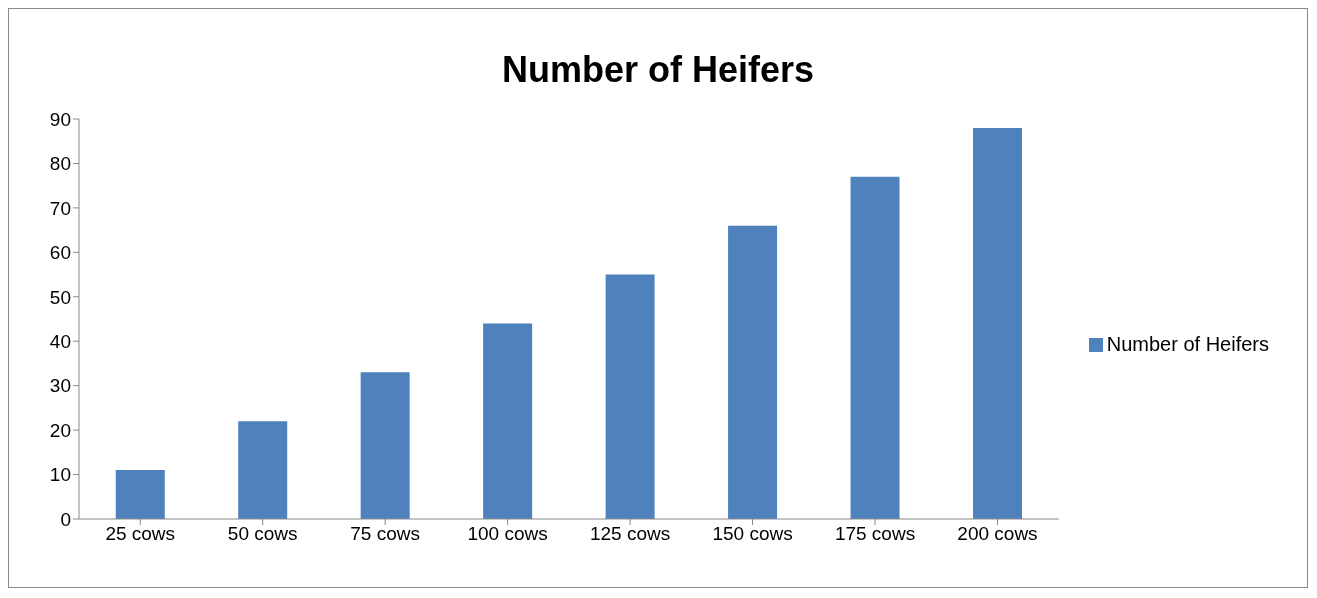 The image size is (1317, 598). What do you see at coordinates (385, 534) in the screenshot?
I see `x-tick-label: 75 cows` at bounding box center [385, 534].